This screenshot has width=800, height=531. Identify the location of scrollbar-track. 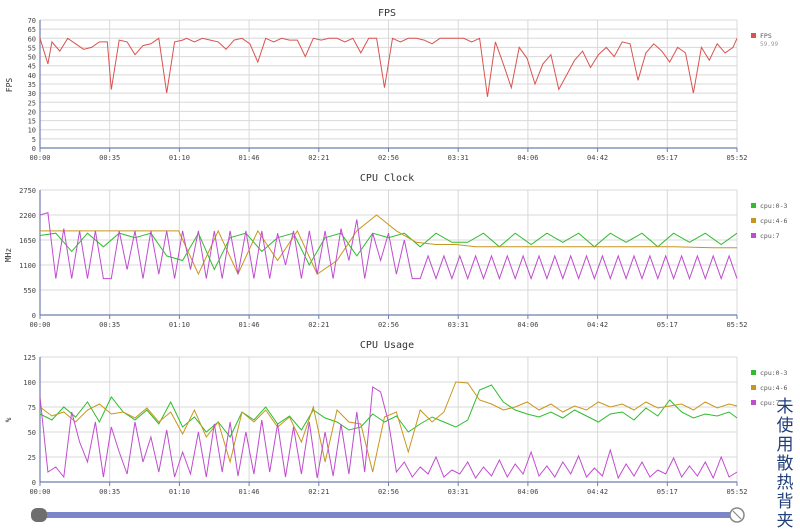
(388, 515).